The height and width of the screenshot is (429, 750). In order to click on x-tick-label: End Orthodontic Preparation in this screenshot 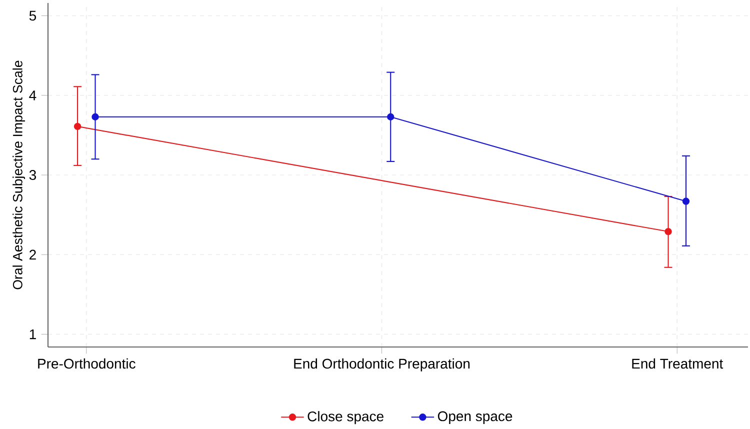, I will do `click(382, 365)`.